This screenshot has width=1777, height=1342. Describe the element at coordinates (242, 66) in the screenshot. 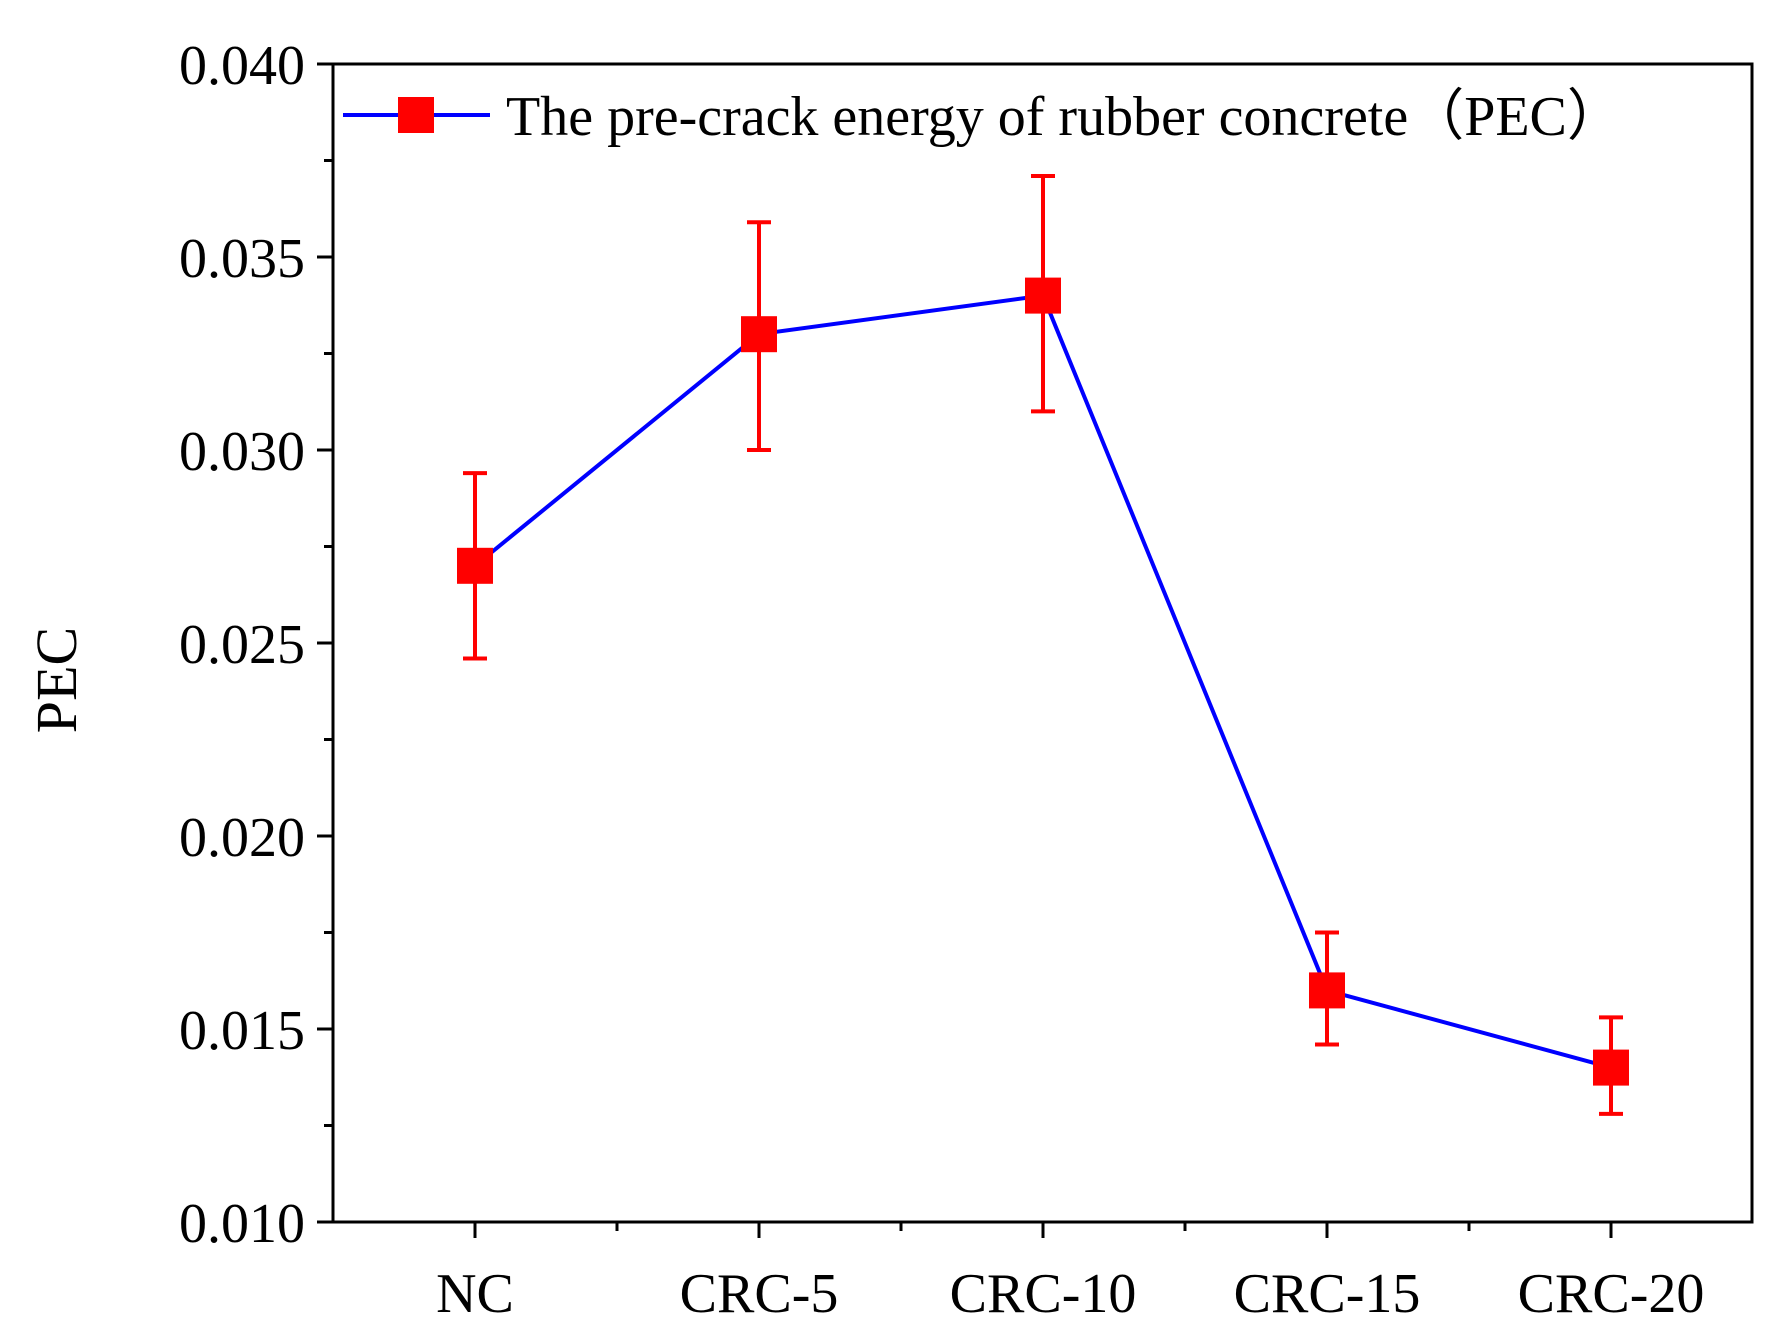

I see `y-tick-label: 0.040` at that location.